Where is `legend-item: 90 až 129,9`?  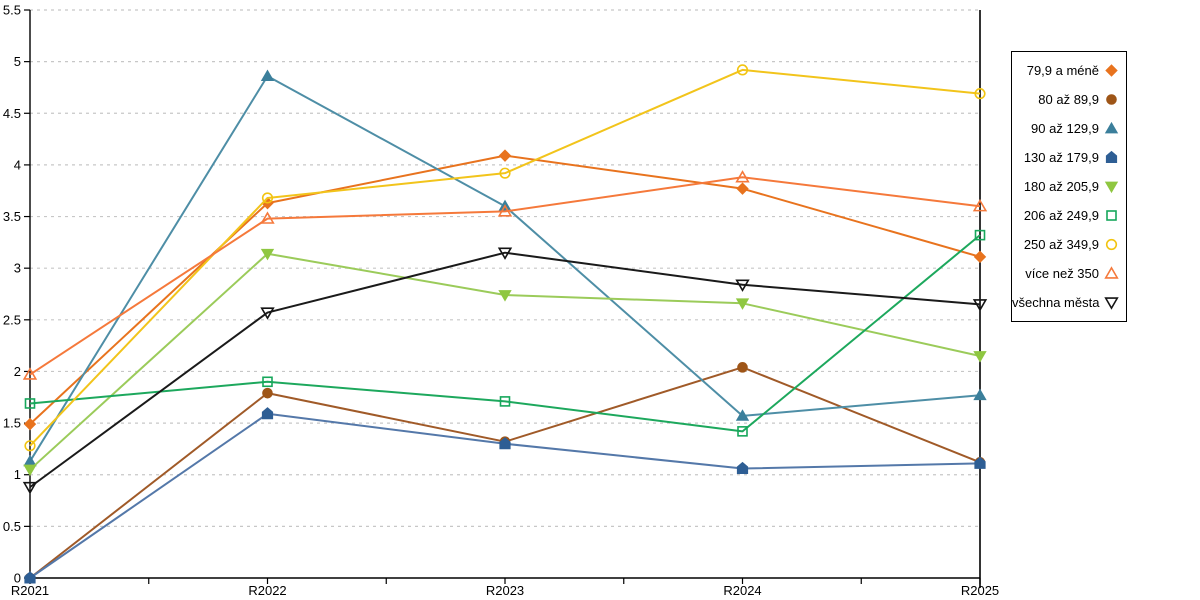 legend-item: 90 až 129,9 is located at coordinates (1069, 128).